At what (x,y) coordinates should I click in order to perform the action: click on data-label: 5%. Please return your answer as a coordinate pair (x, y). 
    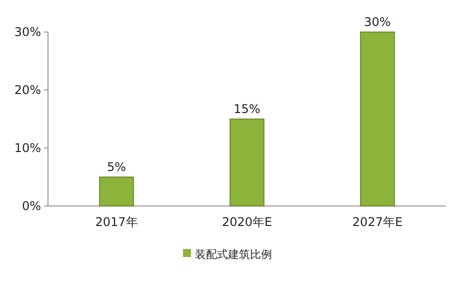
    Looking at the image, I should click on (116, 167).